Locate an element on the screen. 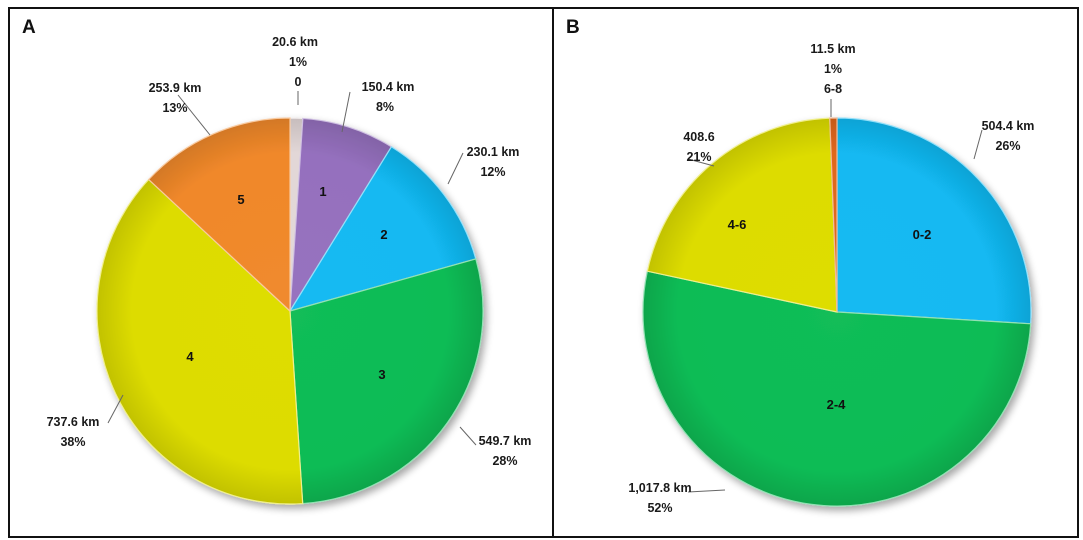 Image resolution: width=1083 pixels, height=540 pixels. percent-label-5: 13% is located at coordinates (174, 108).